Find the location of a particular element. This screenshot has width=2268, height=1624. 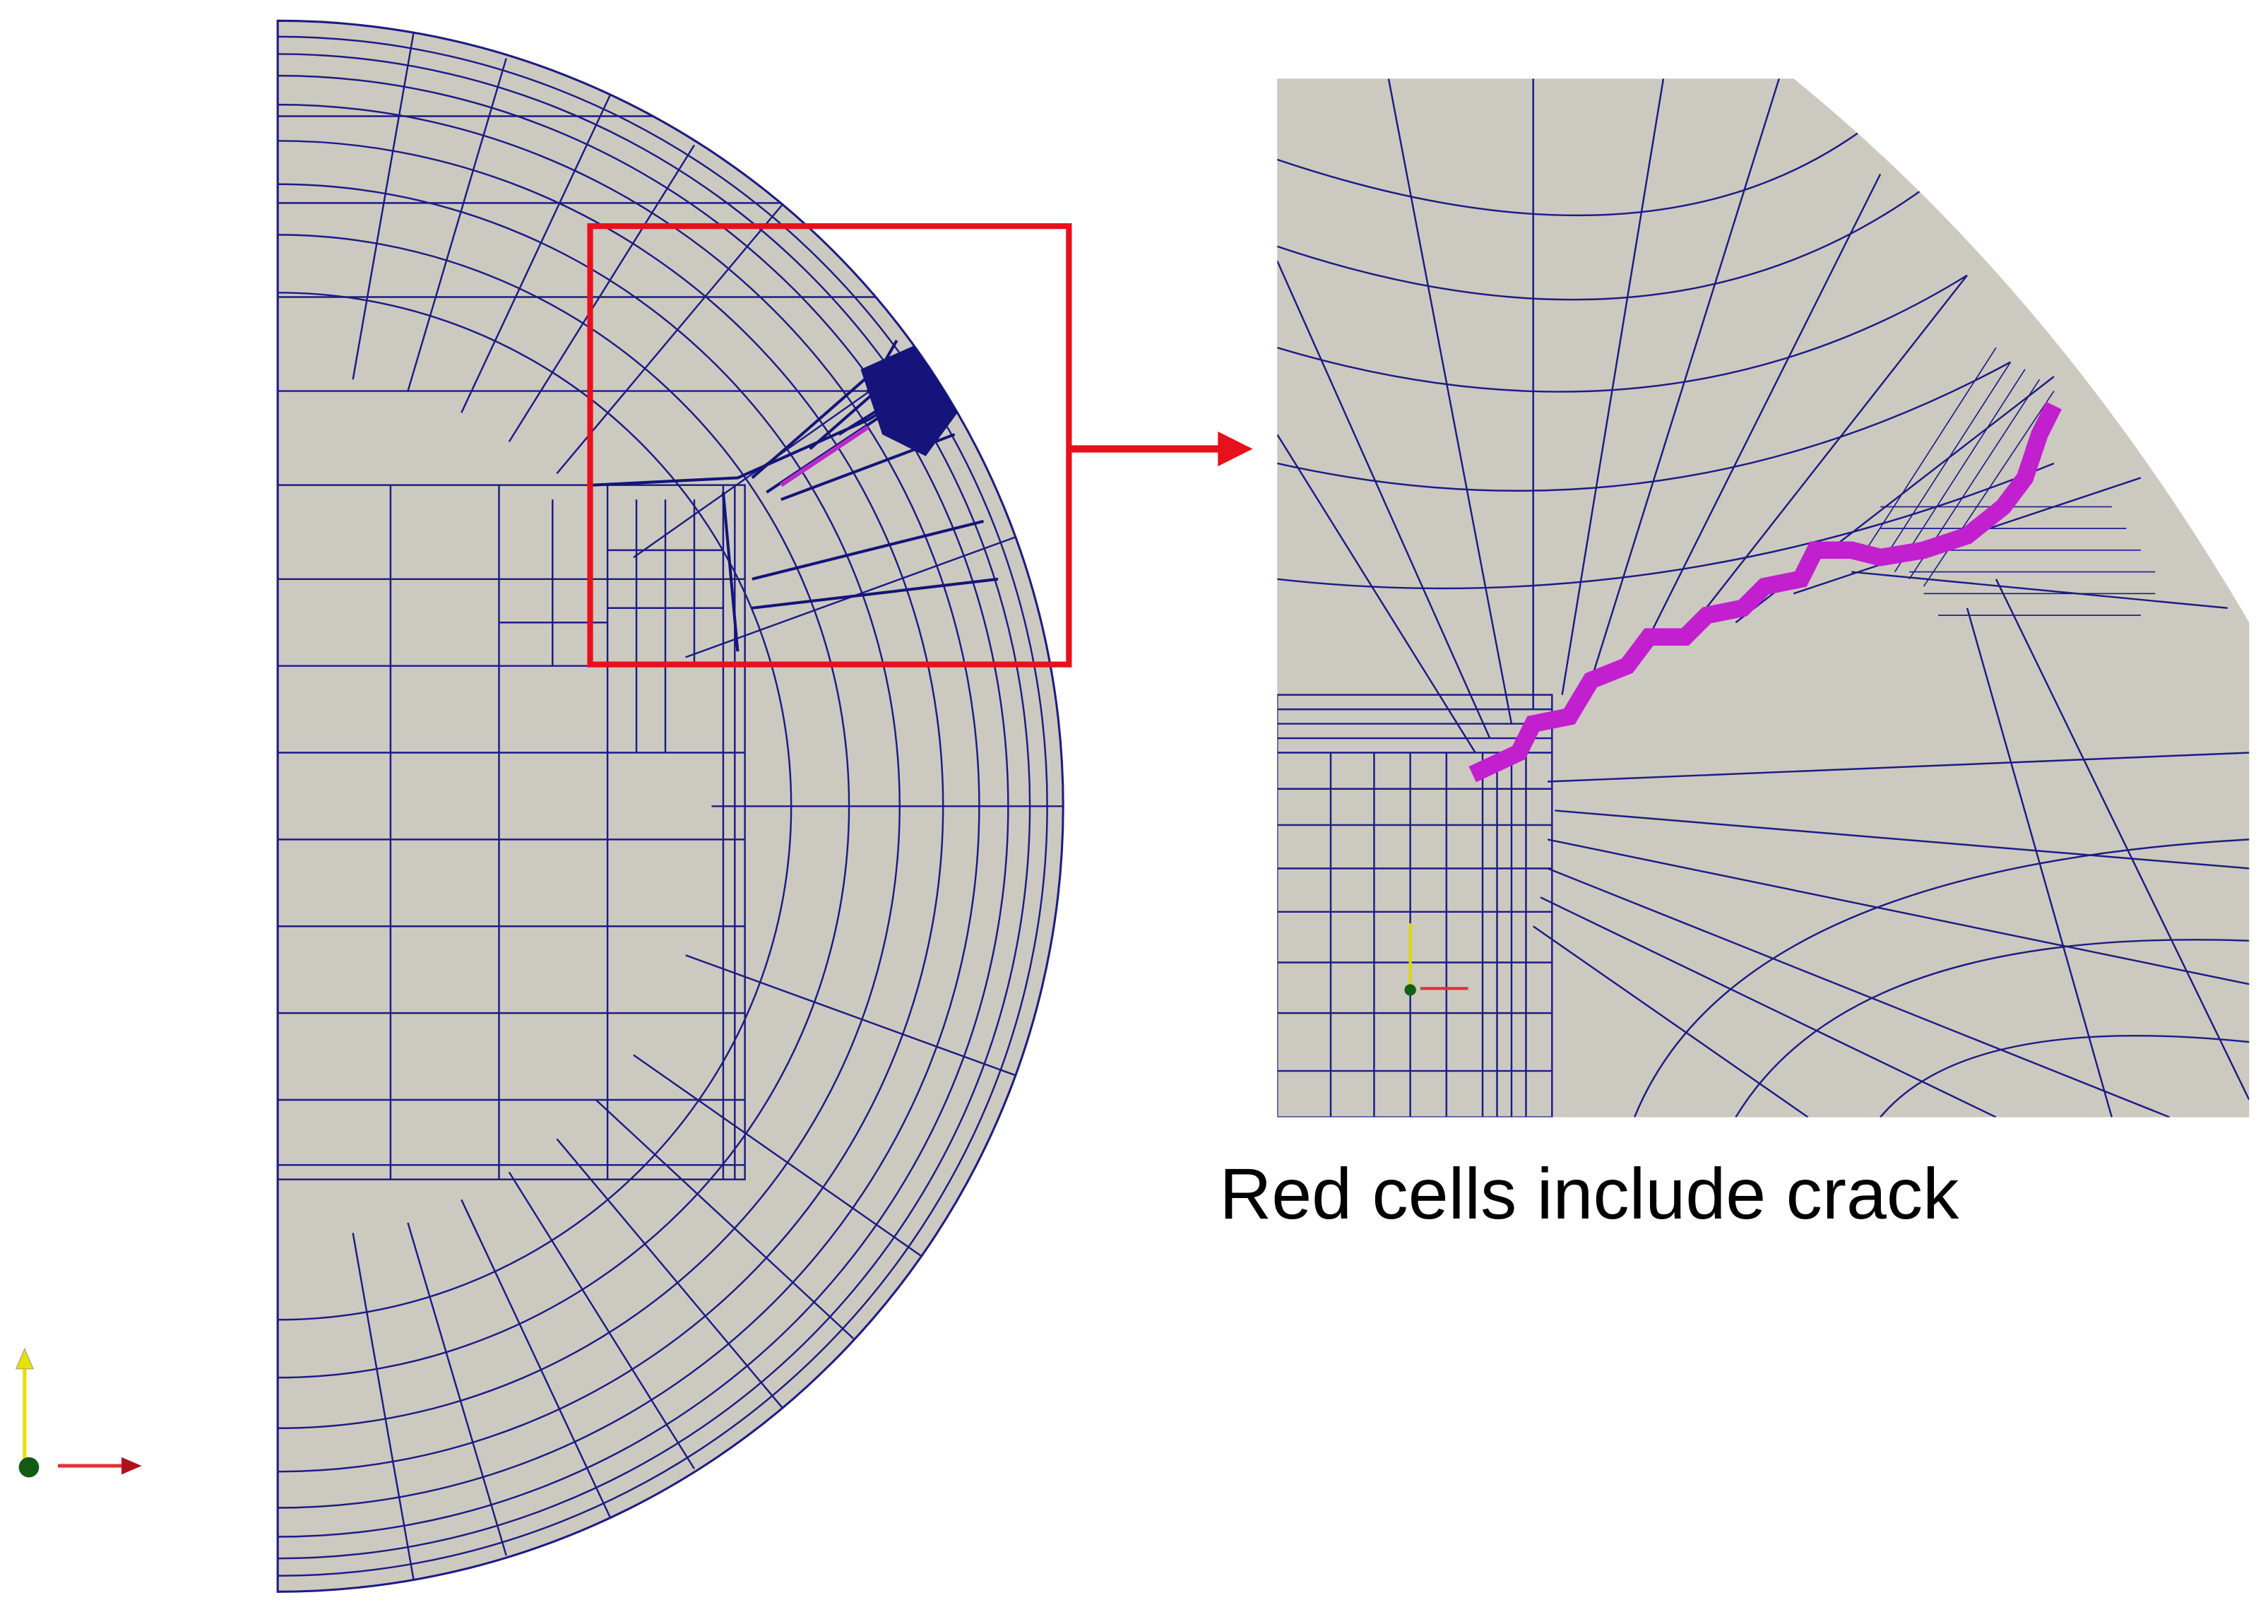

zoom-arrow is located at coordinates (1161, 449).